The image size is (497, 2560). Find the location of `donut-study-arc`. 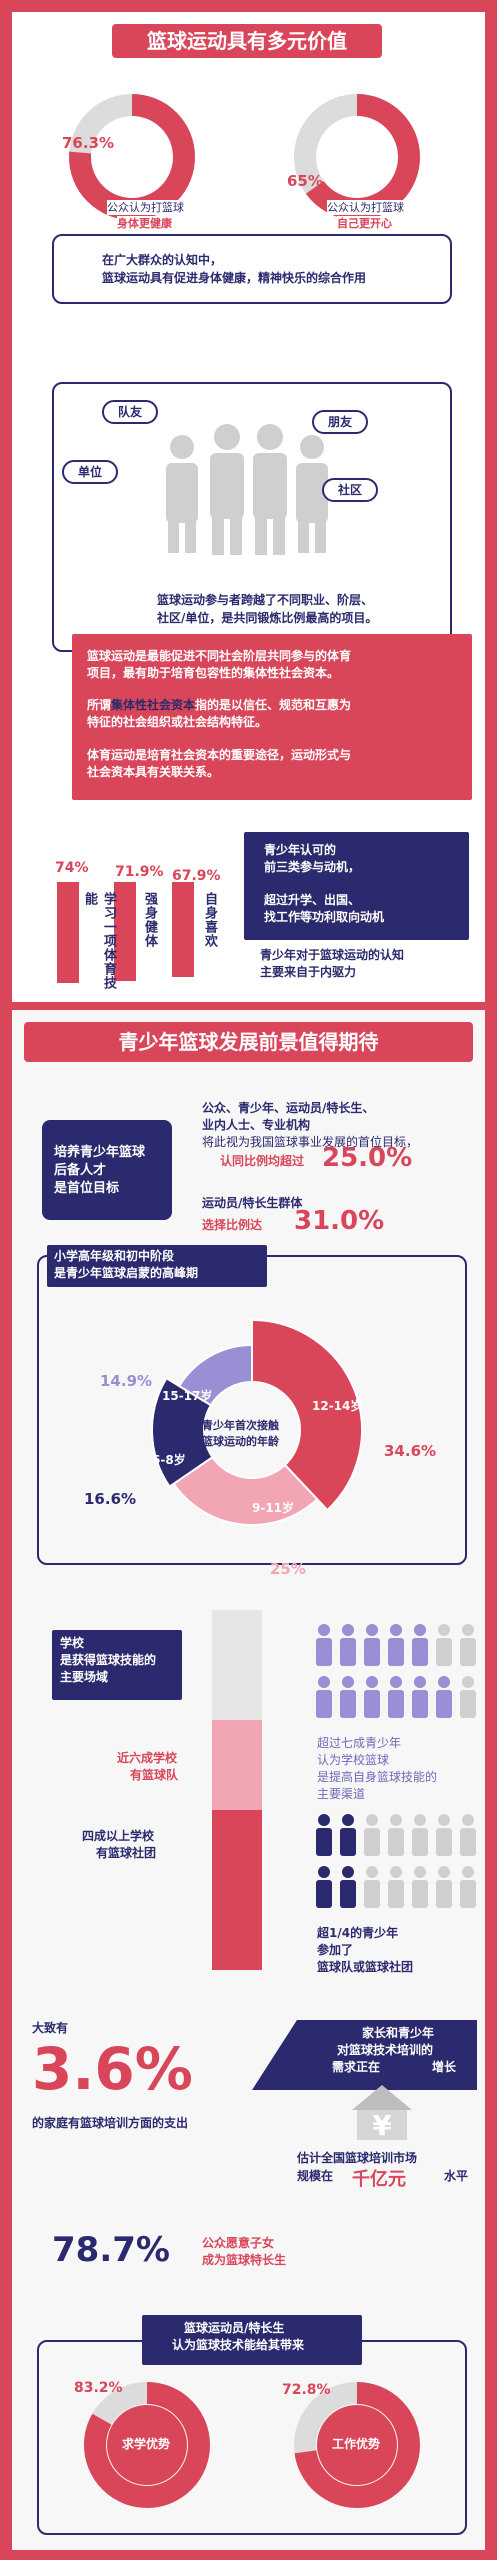

donut-study-arc is located at coordinates (147, 2445).